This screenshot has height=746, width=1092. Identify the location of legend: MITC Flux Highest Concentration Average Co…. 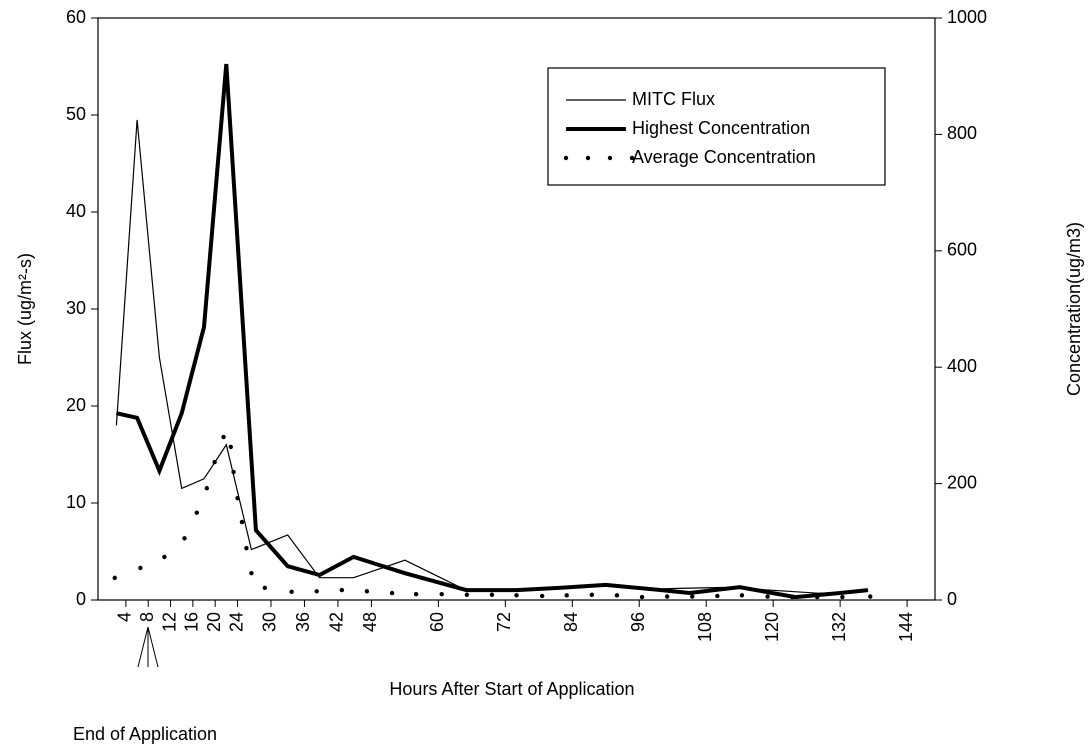
(716, 126).